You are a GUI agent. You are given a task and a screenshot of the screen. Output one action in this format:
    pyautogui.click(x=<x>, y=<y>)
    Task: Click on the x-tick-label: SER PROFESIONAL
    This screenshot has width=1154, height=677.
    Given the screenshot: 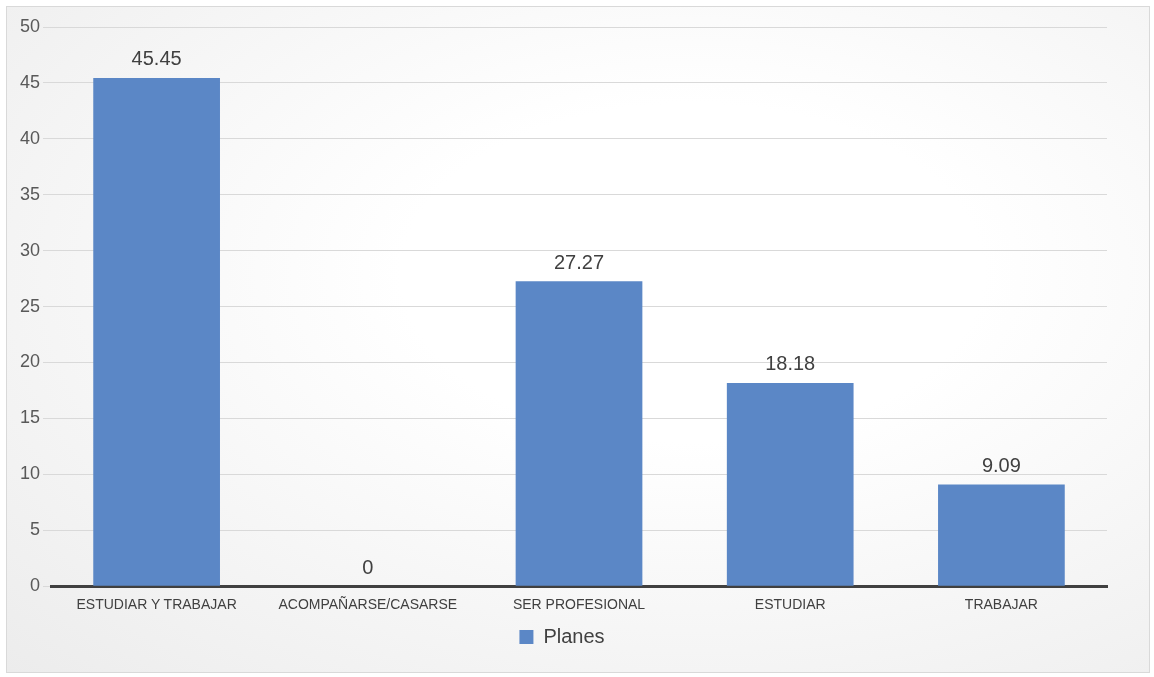 What is the action you would take?
    pyautogui.click(x=579, y=604)
    